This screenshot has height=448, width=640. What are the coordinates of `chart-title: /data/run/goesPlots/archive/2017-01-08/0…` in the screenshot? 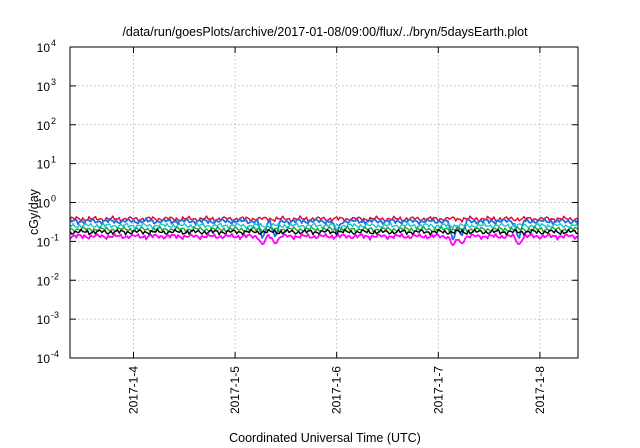 It's located at (325, 32).